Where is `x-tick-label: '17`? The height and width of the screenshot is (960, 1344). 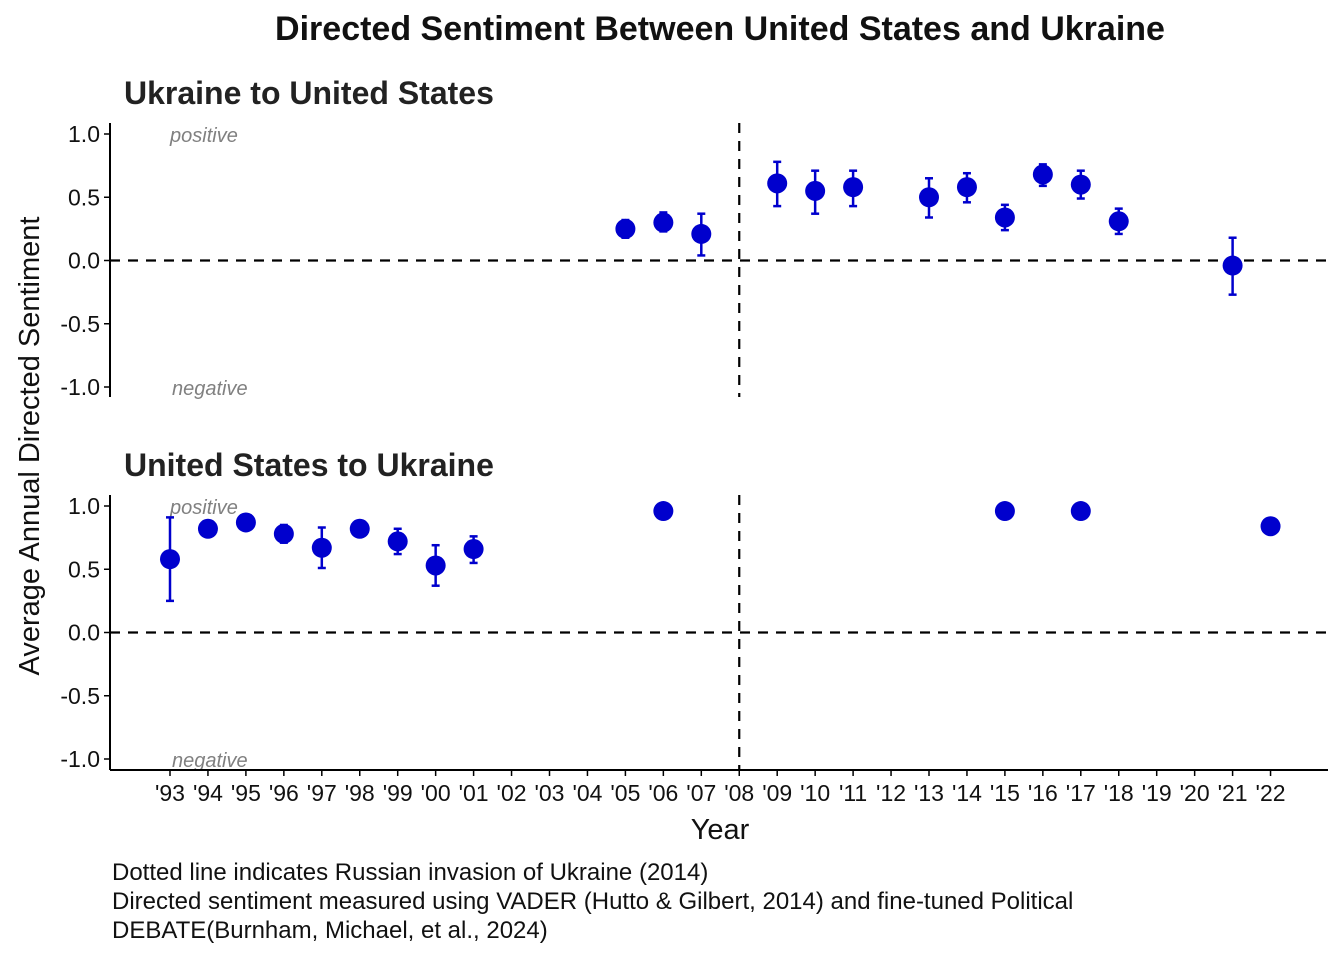 x-tick-label: '17 is located at coordinates (1081, 793).